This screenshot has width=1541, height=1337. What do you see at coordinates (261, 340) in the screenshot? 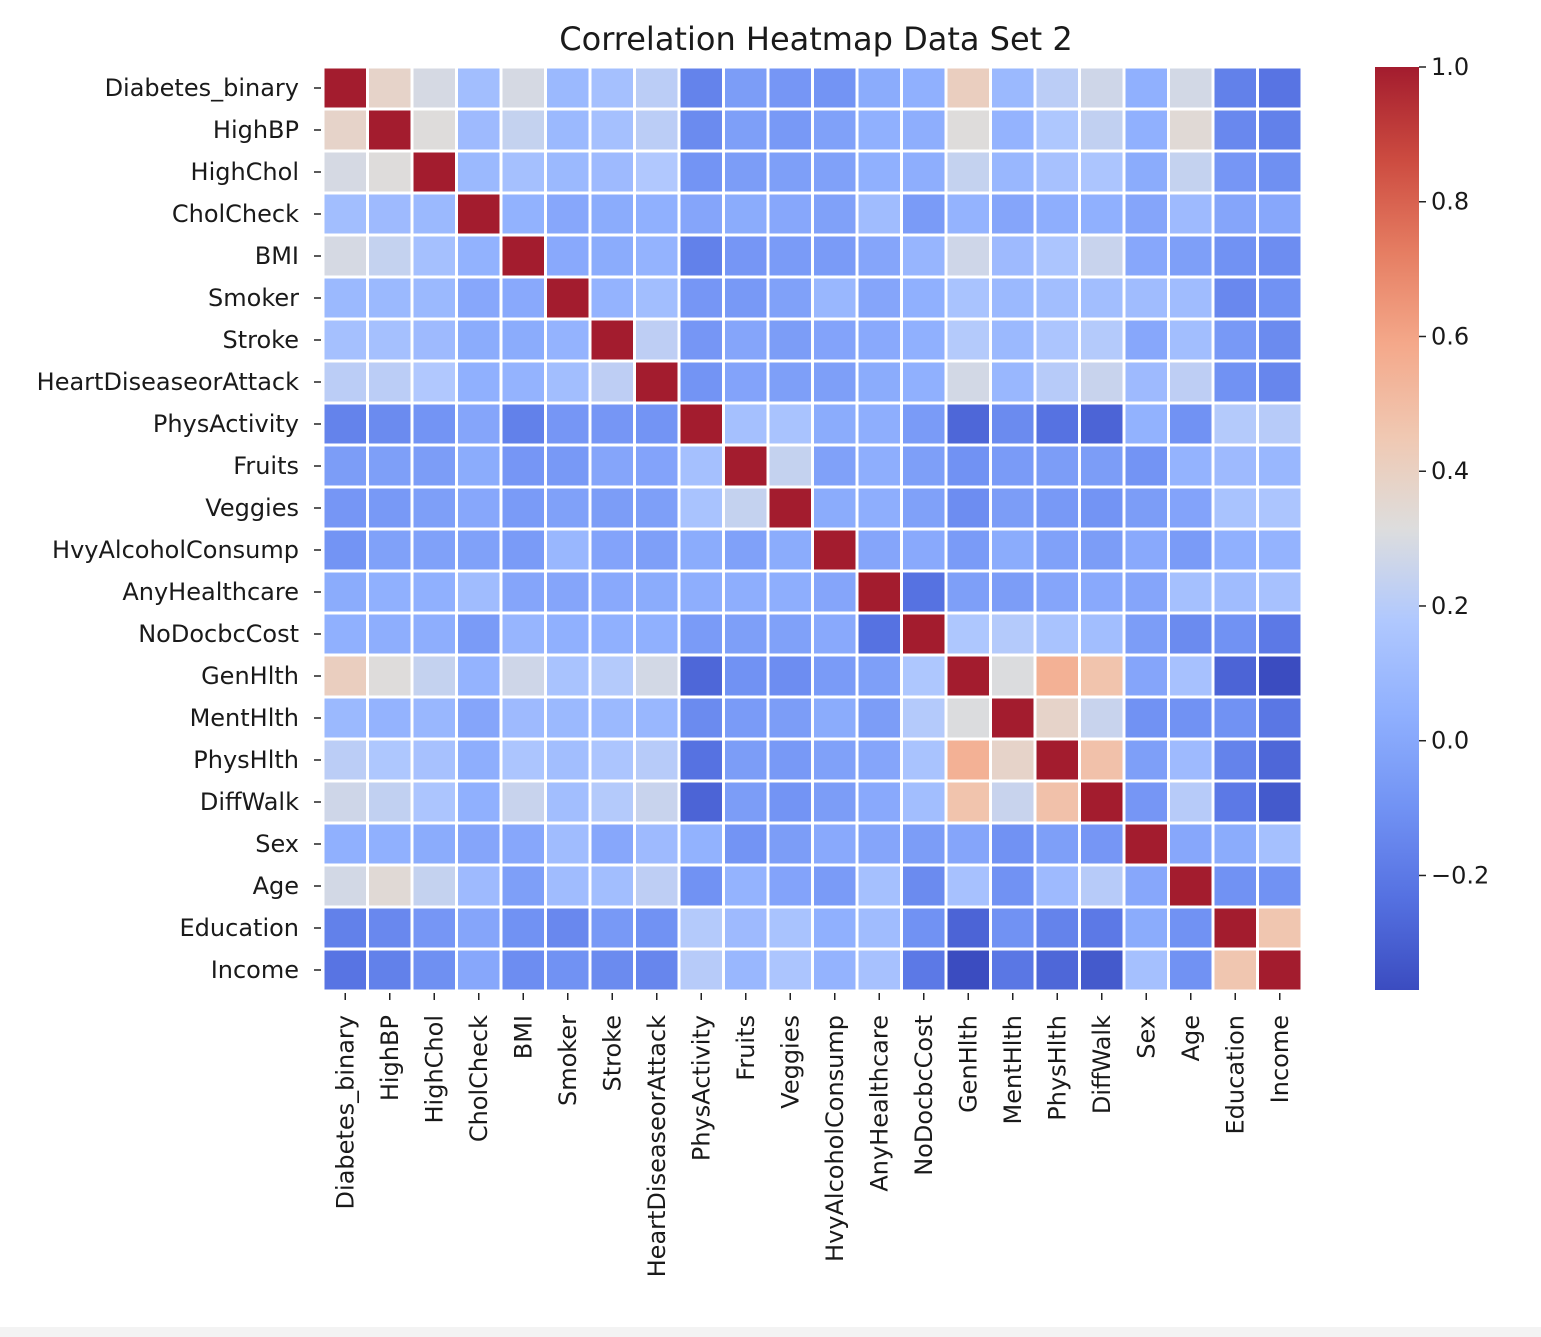
I see `row-tick-label: Stroke` at bounding box center [261, 340].